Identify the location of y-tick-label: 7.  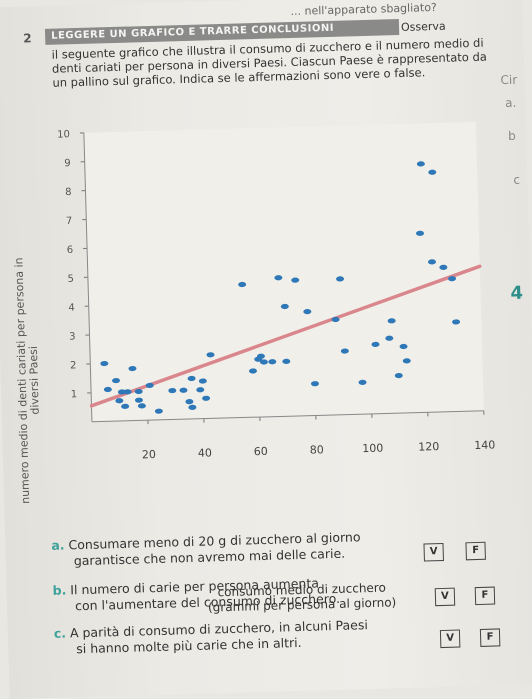
(69, 221).